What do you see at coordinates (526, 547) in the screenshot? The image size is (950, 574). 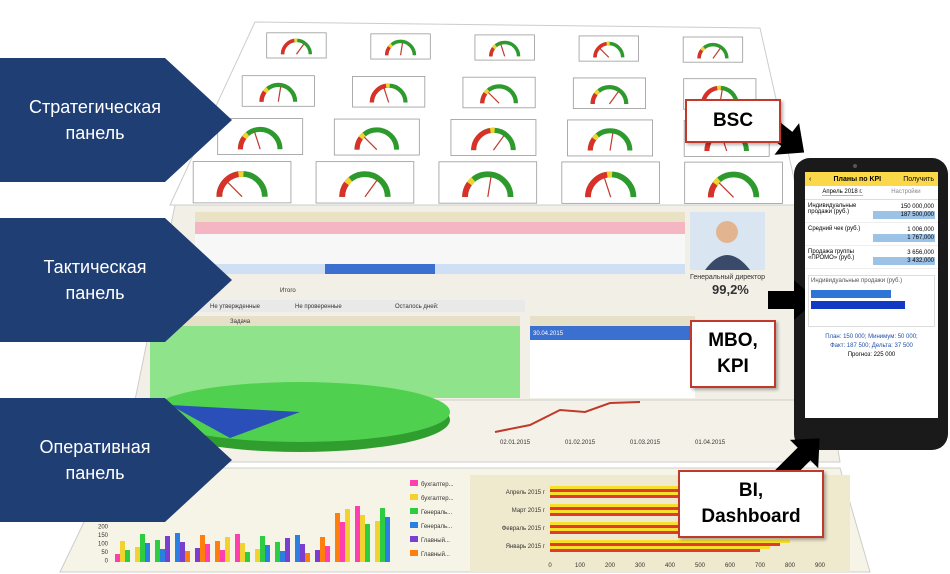 I see `category-label: Январь 2015 г` at bounding box center [526, 547].